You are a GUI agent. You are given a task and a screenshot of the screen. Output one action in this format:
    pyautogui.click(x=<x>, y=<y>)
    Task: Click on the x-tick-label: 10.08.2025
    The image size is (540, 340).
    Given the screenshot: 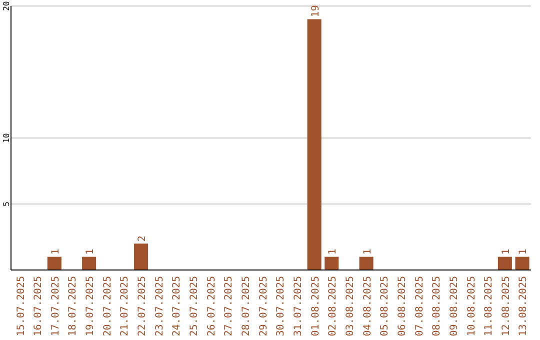 What is the action you would take?
    pyautogui.click(x=472, y=306)
    